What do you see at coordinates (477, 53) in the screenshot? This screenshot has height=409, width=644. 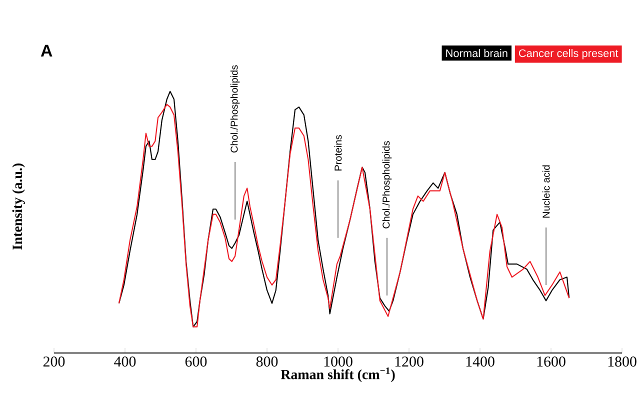 I see `text: Normal brain` at bounding box center [477, 53].